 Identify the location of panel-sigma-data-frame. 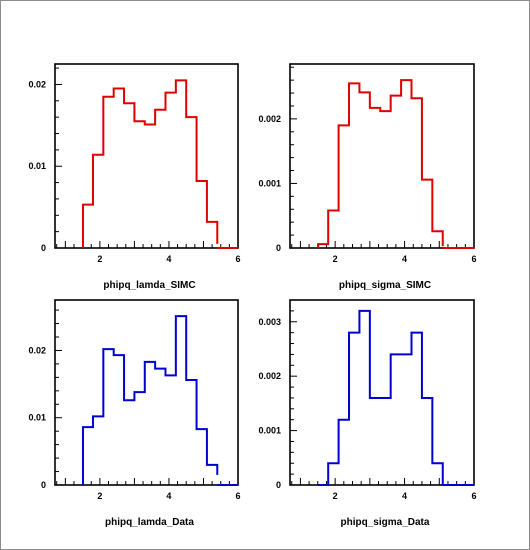
(382, 392).